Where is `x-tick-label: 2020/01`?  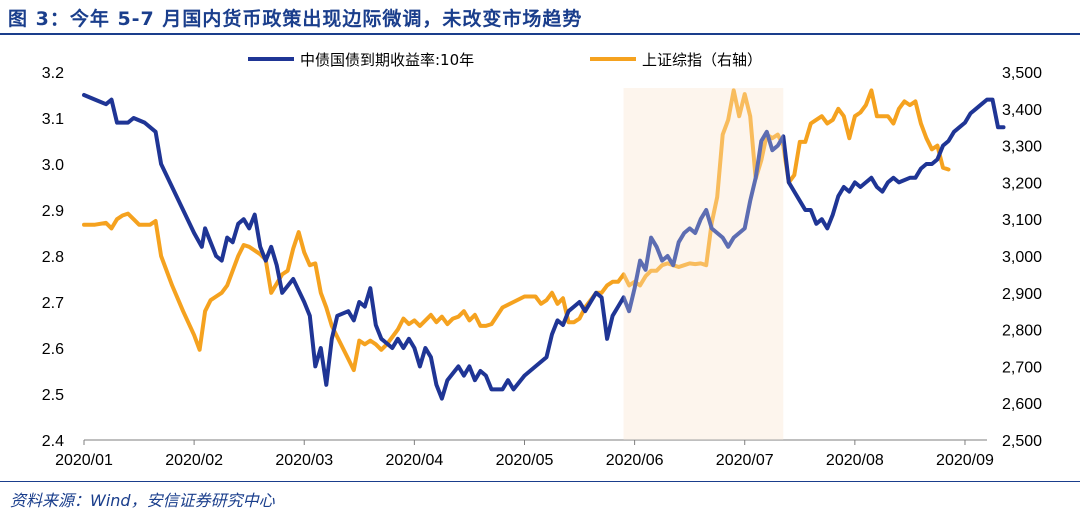 x-tick-label: 2020/01 is located at coordinates (84, 460).